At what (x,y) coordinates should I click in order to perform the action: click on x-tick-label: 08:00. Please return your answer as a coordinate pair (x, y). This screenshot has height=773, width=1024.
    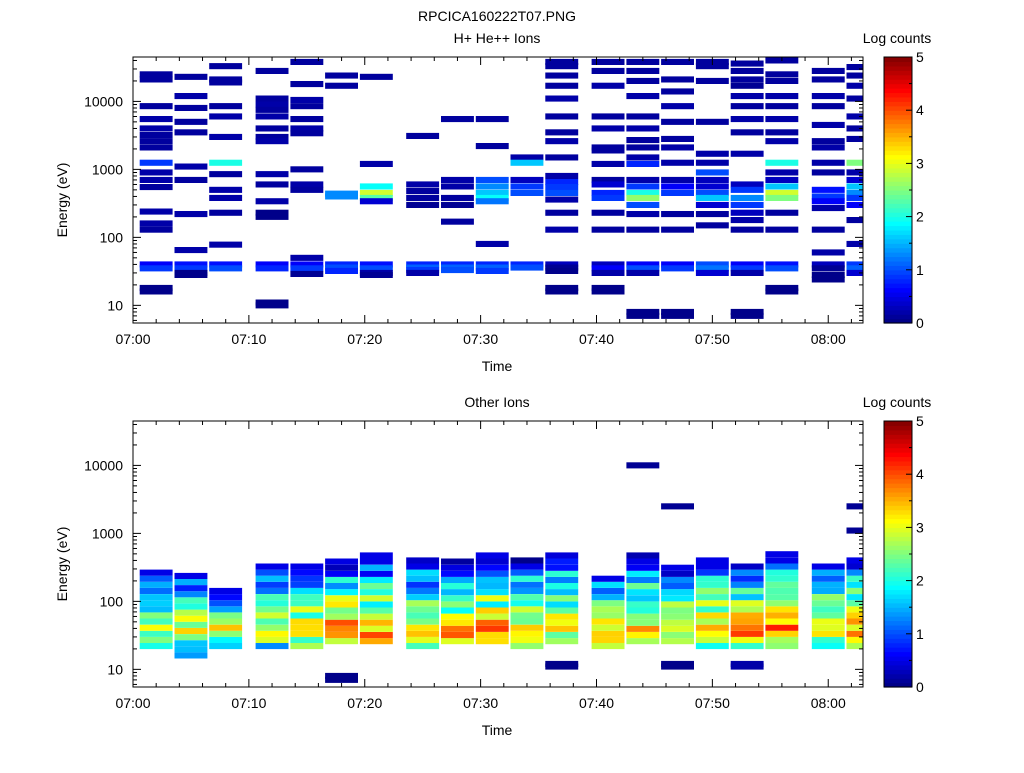
    Looking at the image, I should click on (828, 339).